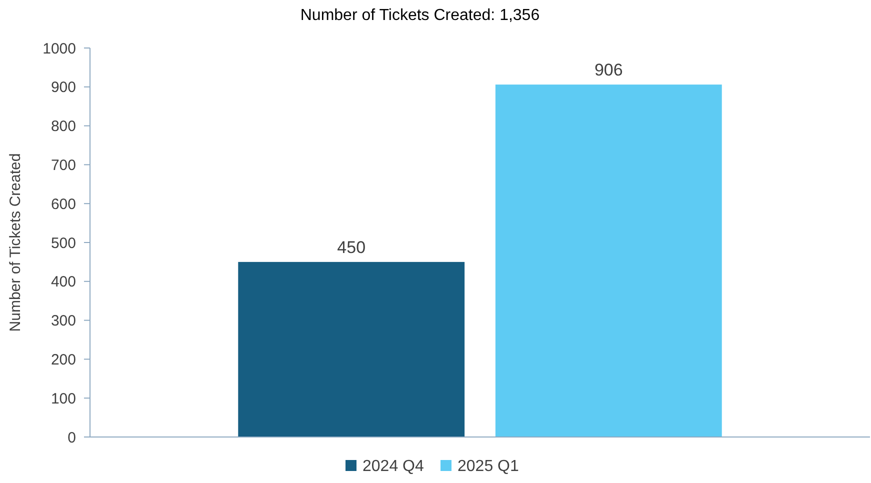 Image resolution: width=871 pixels, height=483 pixels. What do you see at coordinates (63, 127) in the screenshot?
I see `y-tick-label: 800` at bounding box center [63, 127].